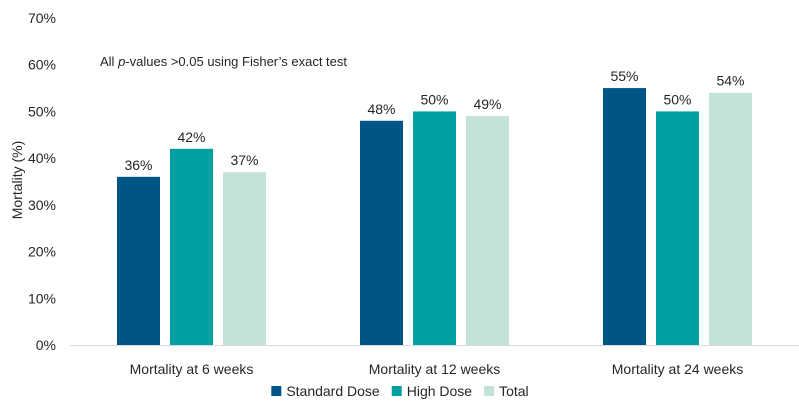 Image resolution: width=799 pixels, height=410 pixels. What do you see at coordinates (42, 205) in the screenshot?
I see `y-tick-label: 30%` at bounding box center [42, 205].